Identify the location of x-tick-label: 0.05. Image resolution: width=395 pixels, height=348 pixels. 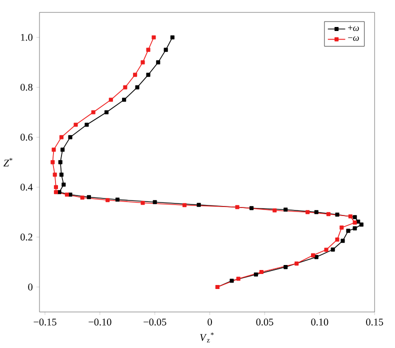
(265, 322).